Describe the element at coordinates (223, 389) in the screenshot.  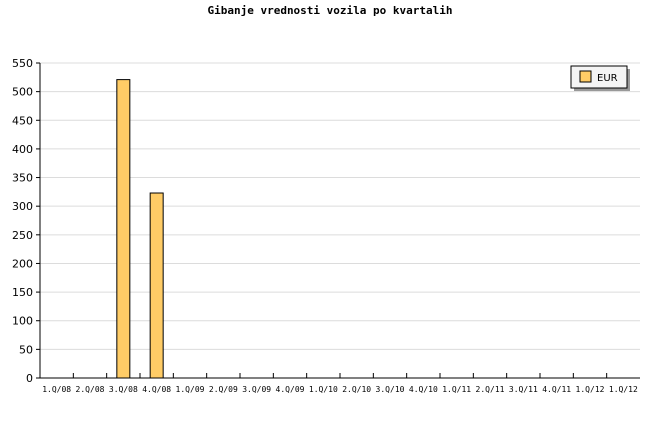
I see `x-tick-label: 2.Q/09` at that location.